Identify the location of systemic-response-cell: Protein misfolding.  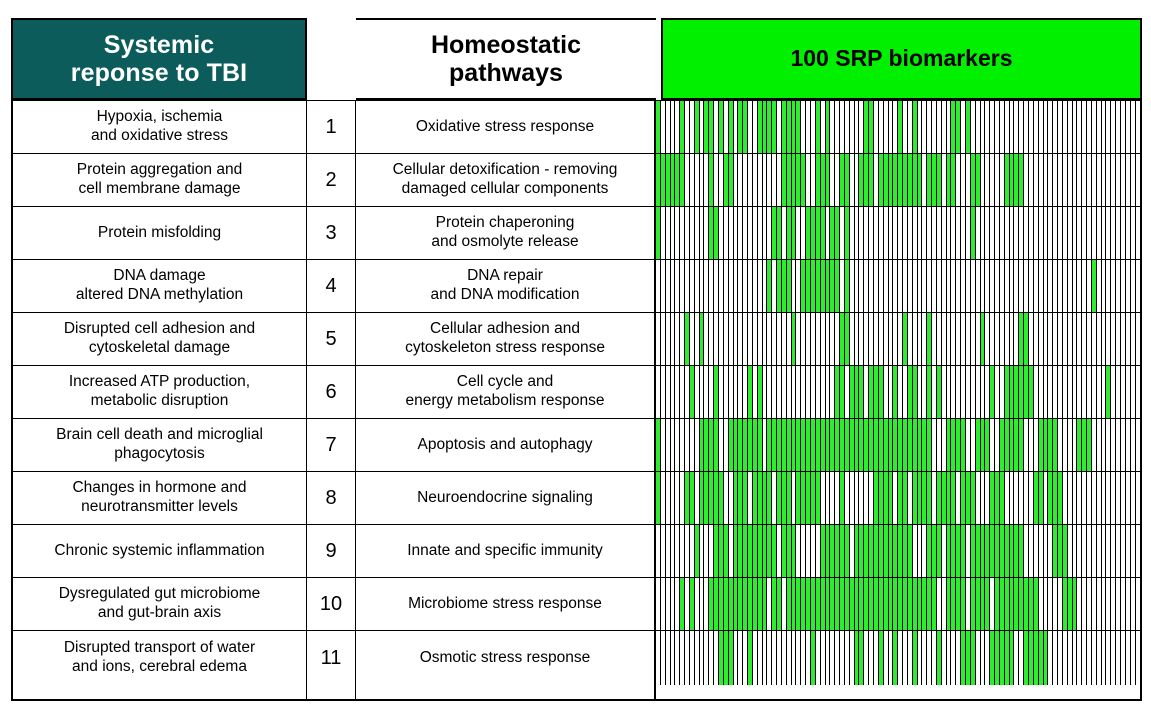
(159, 233).